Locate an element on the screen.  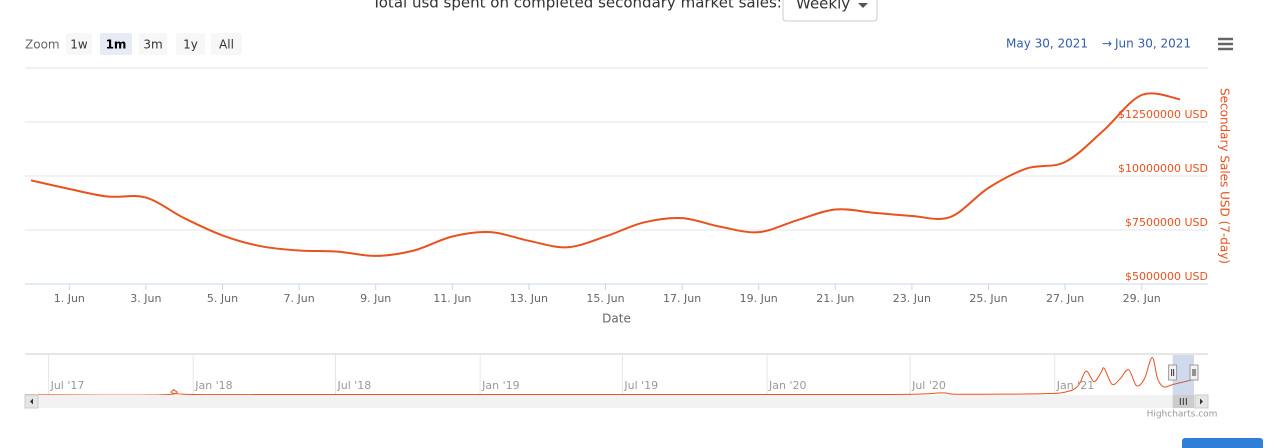
y-tick-label: $5000000 USD is located at coordinates (1166, 276).